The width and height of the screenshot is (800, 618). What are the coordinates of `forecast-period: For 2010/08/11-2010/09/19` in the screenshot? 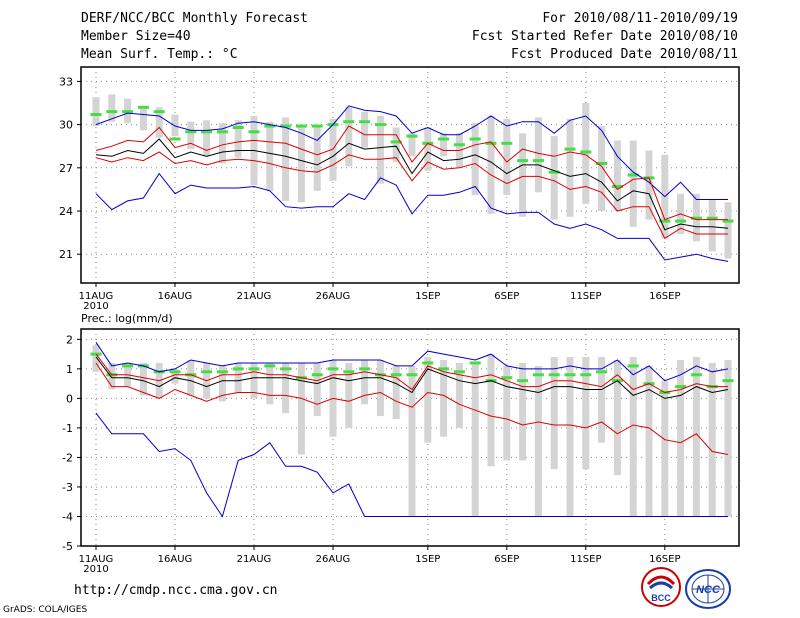 It's located at (640, 18).